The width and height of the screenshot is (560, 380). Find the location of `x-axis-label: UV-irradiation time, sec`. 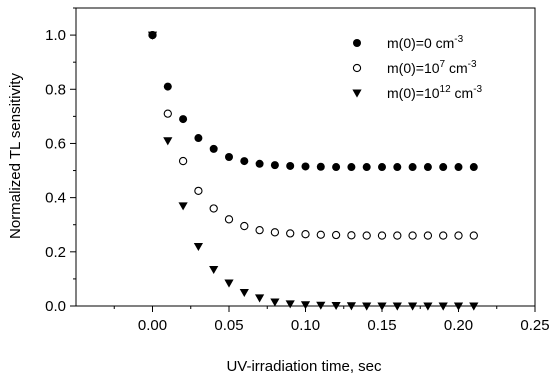

x-axis-label: UV-irradiation time, sec is located at coordinates (304, 366).